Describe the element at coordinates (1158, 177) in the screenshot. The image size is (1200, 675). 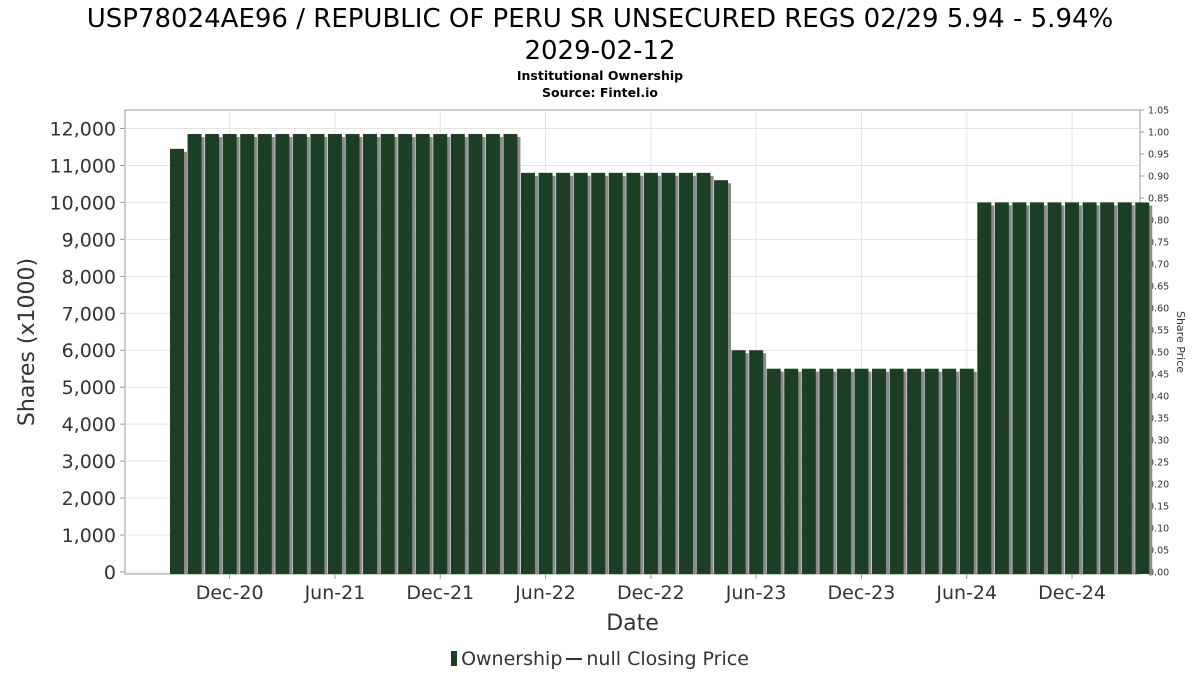
I see `y-right-tick-label: 0.90` at that location.